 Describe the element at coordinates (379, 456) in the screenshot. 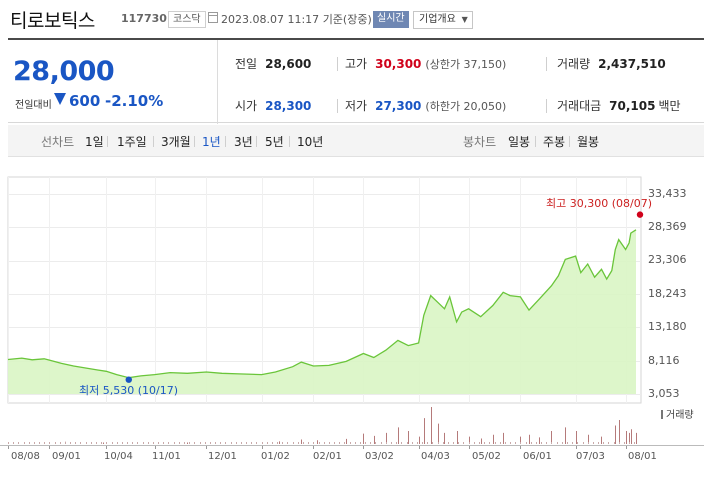

I see `x-tick-label: 03/02` at that location.